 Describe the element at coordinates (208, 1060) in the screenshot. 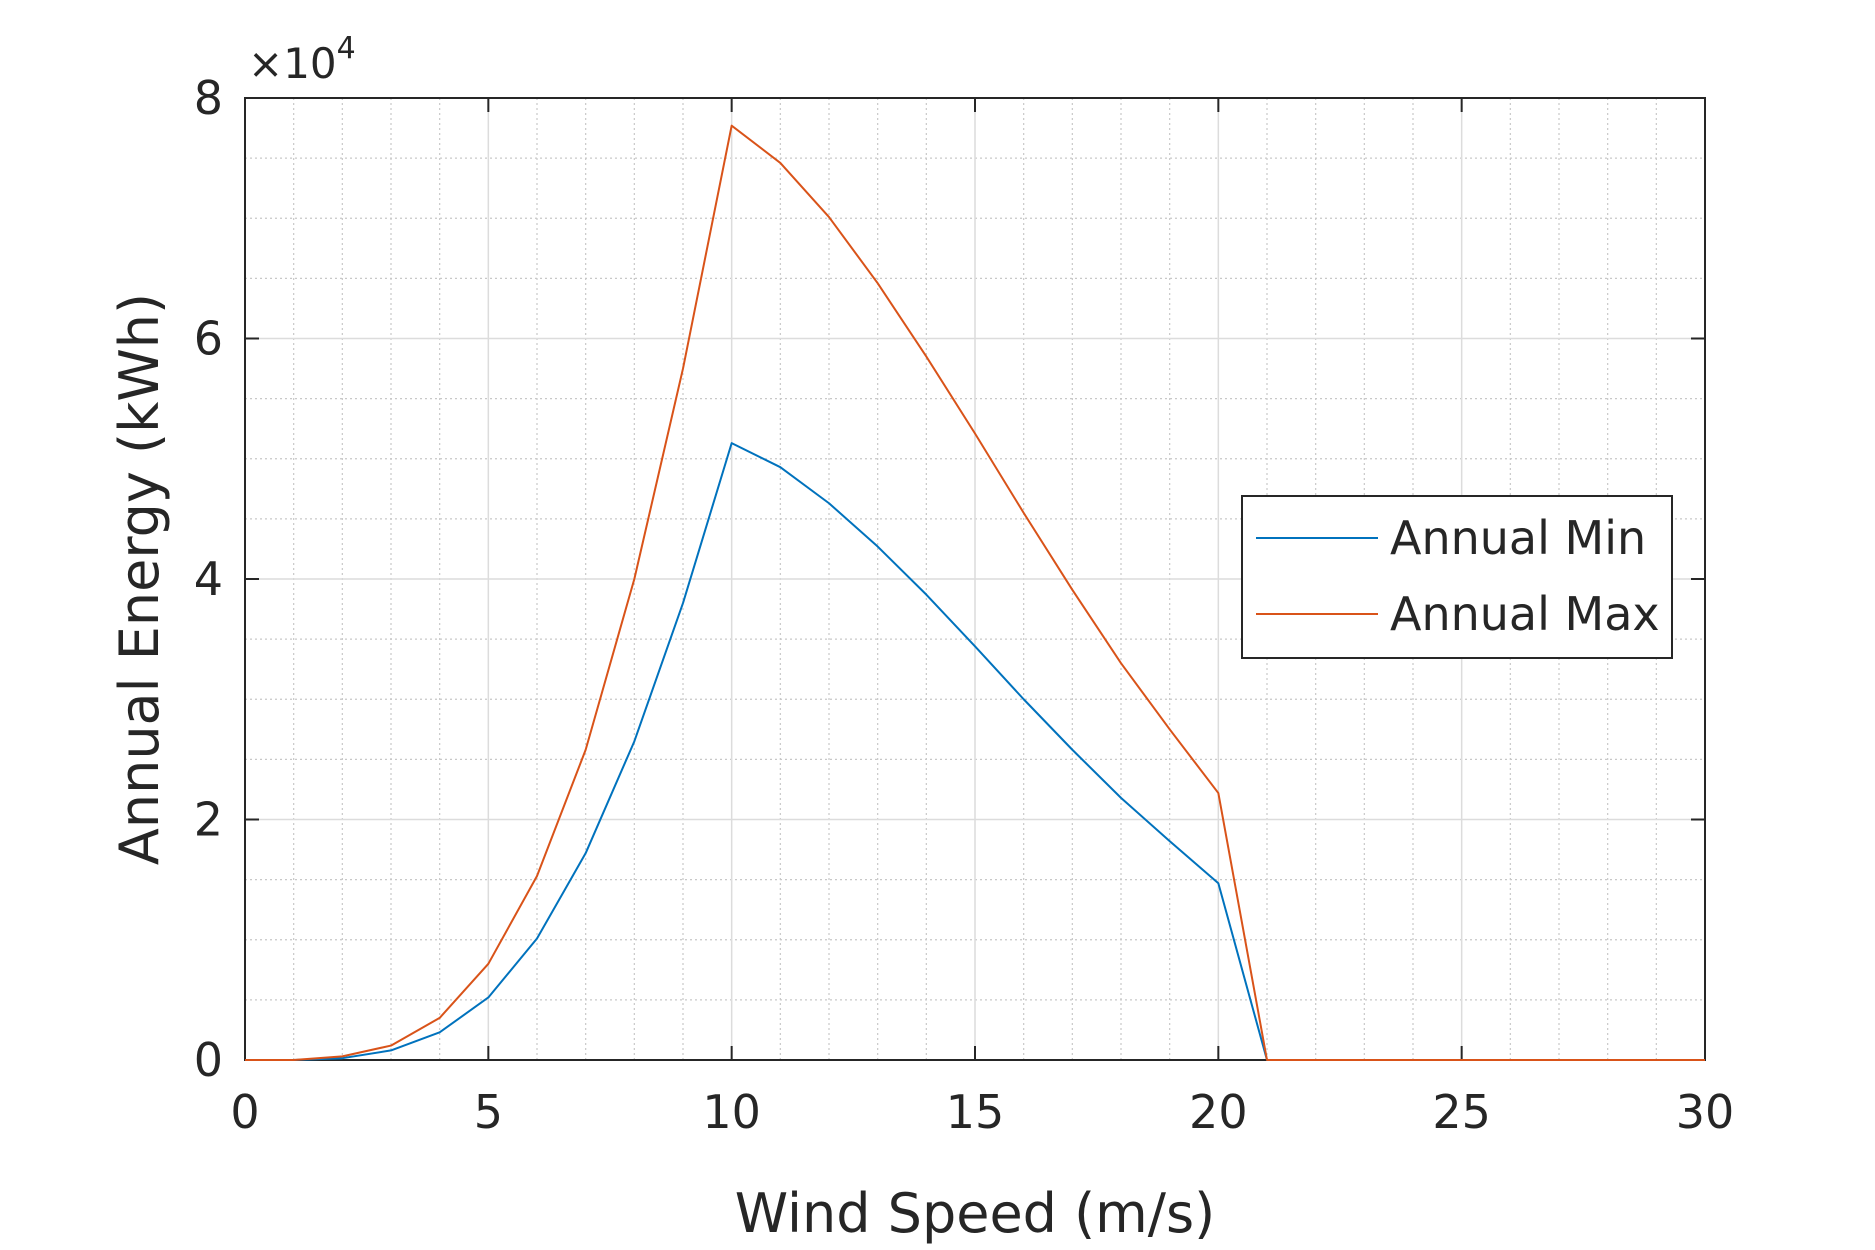

I see `y-tick-label: 0` at that location.